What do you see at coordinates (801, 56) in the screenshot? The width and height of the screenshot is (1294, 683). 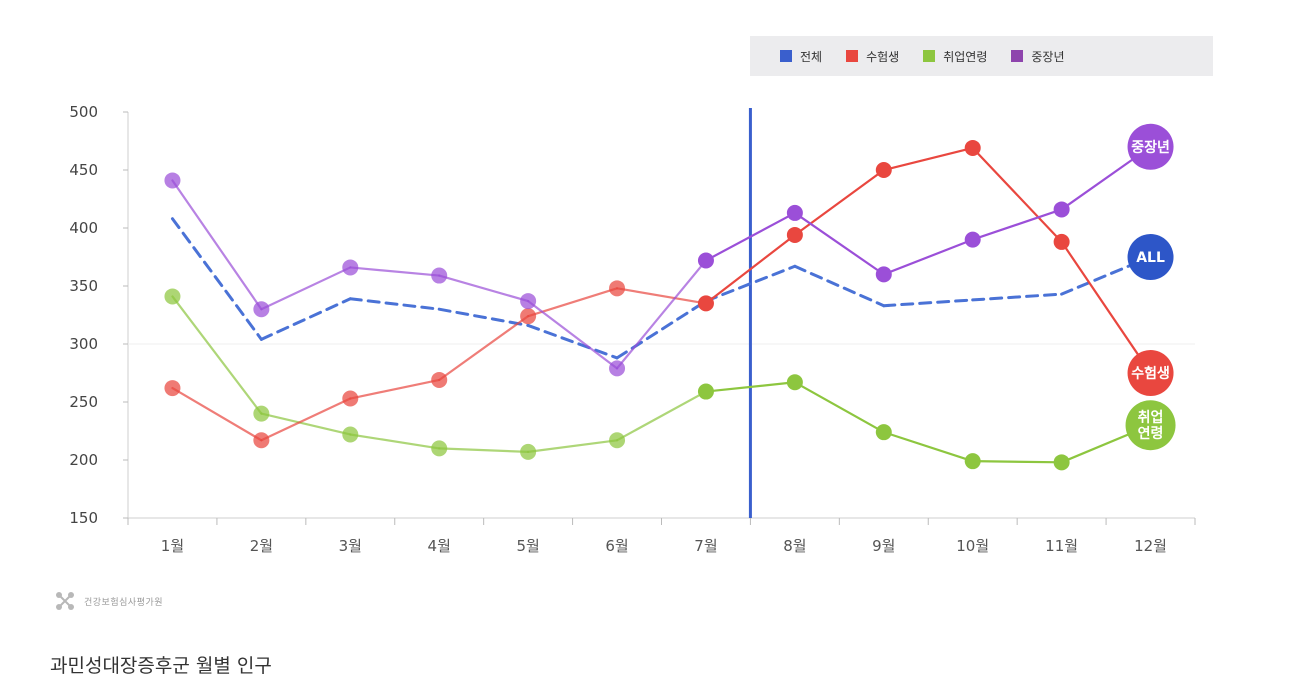 I see `legend-item-all: 전체` at bounding box center [801, 56].